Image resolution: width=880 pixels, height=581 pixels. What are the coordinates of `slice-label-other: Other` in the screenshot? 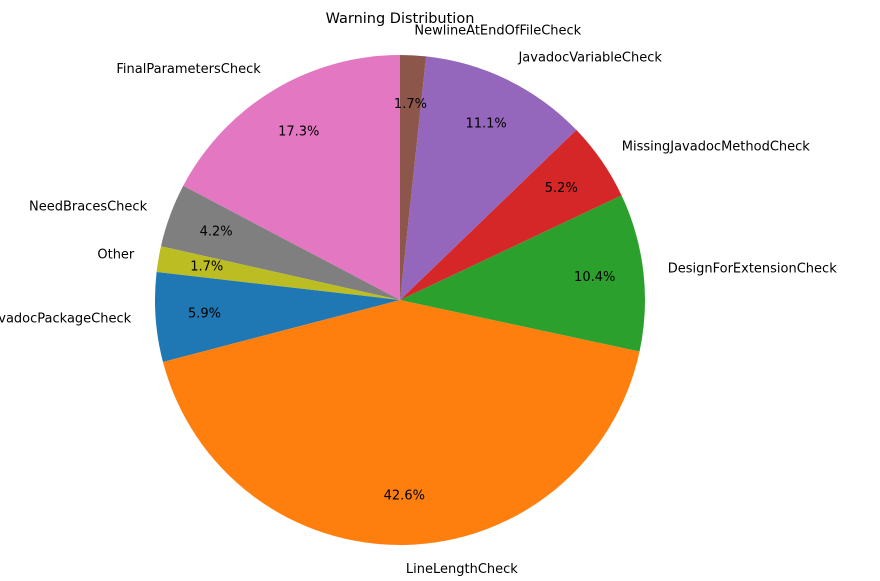 It's located at (116, 254).